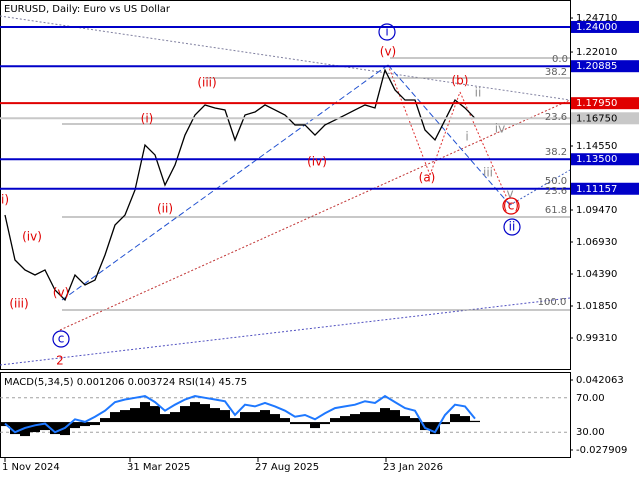  I want to click on annotation: (i), so click(147, 119).